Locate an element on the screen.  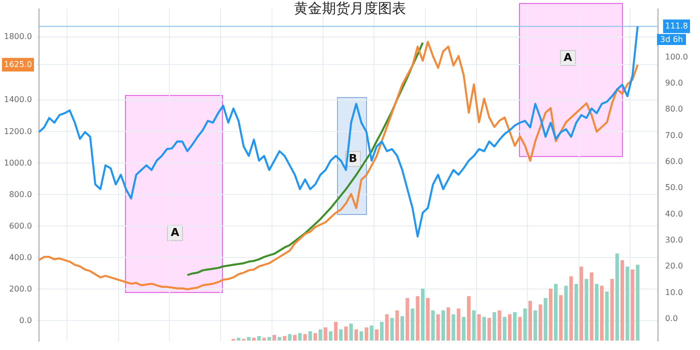
annotation: B is located at coordinates (353, 159).